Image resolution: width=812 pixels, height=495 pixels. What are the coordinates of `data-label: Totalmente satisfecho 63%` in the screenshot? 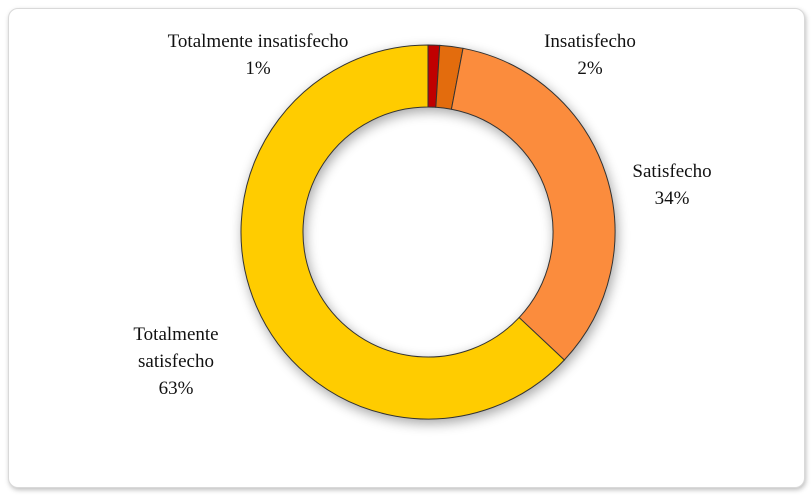 It's located at (176, 361).